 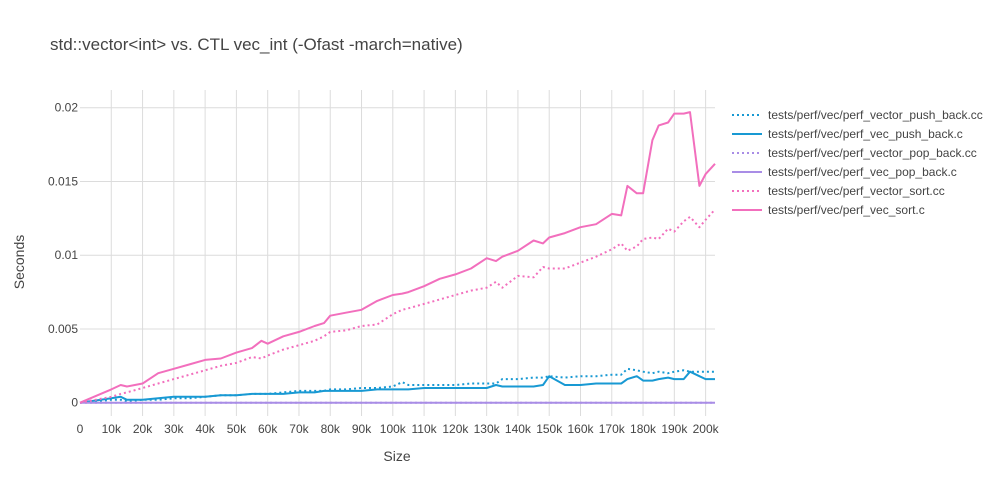 I want to click on legend-item: tests/perf/vec/perf_vector_sort.cc, so click(x=838, y=191).